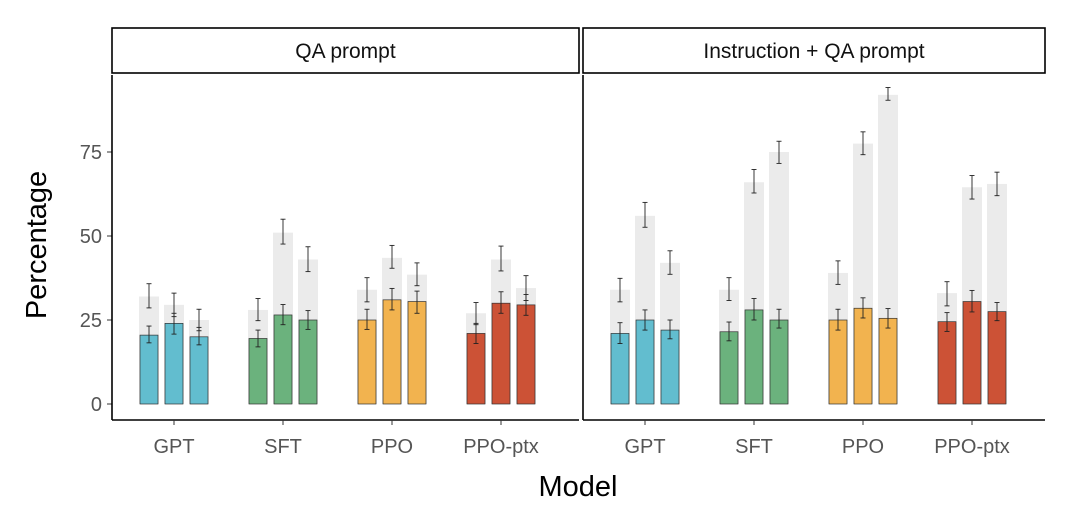 The height and width of the screenshot is (509, 1080). I want to click on y-tick-label: 50, so click(91, 237).